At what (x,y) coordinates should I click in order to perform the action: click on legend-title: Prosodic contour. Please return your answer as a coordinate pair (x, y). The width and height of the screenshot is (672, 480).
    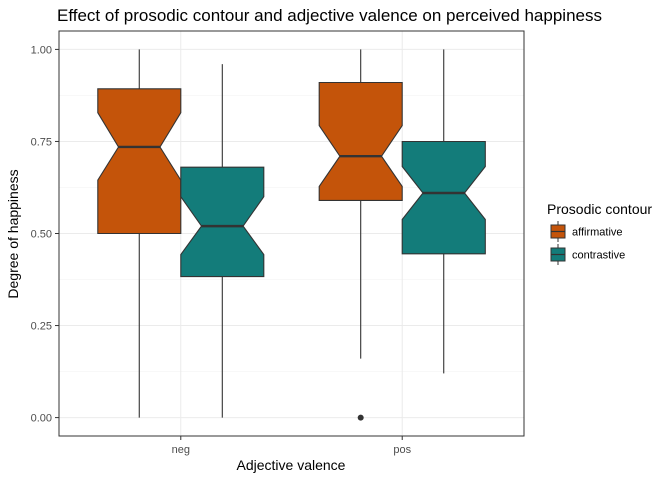
    Looking at the image, I should click on (599, 209).